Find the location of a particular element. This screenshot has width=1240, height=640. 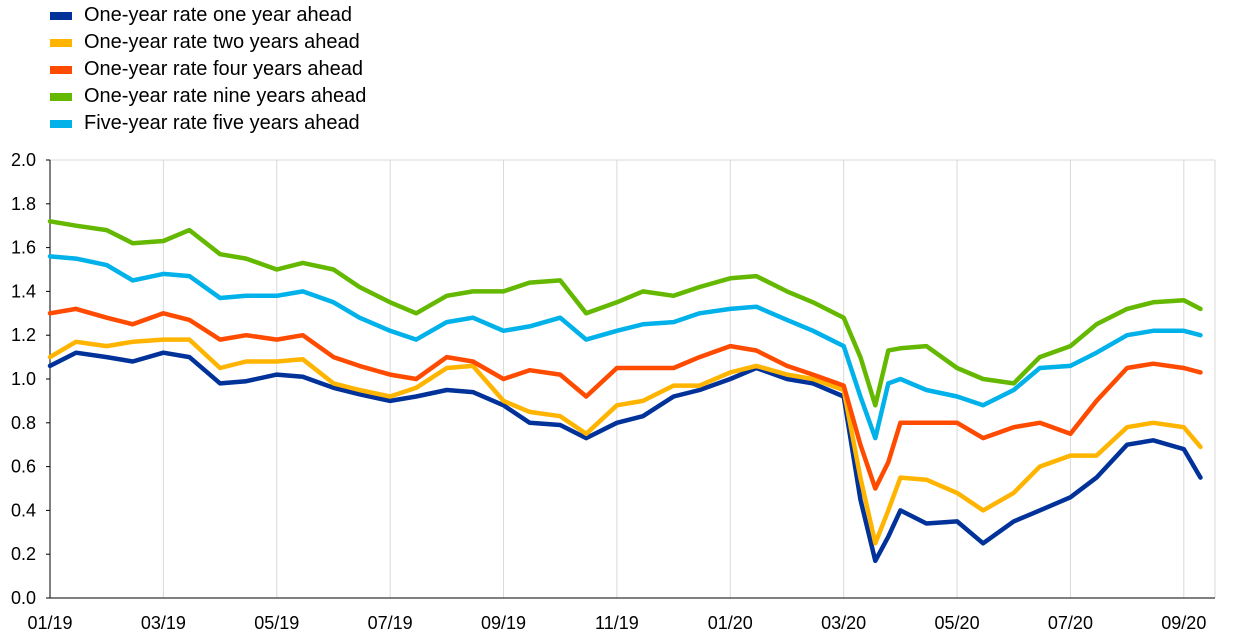

x-tick-label: 05/20 is located at coordinates (957, 623).